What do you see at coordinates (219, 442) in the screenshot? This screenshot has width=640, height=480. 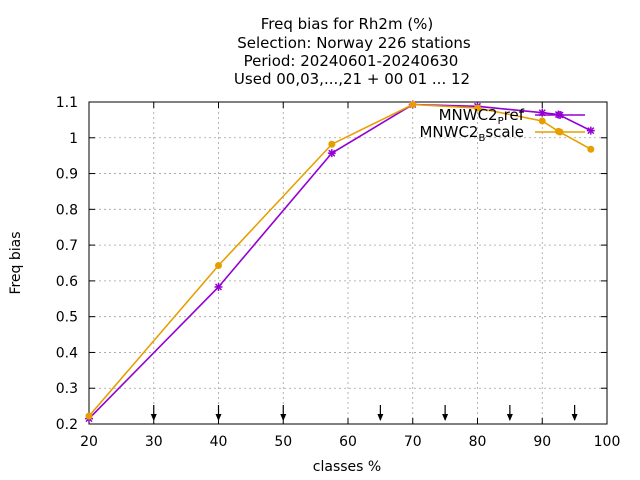 I see `x-tick-label: 40` at bounding box center [219, 442].